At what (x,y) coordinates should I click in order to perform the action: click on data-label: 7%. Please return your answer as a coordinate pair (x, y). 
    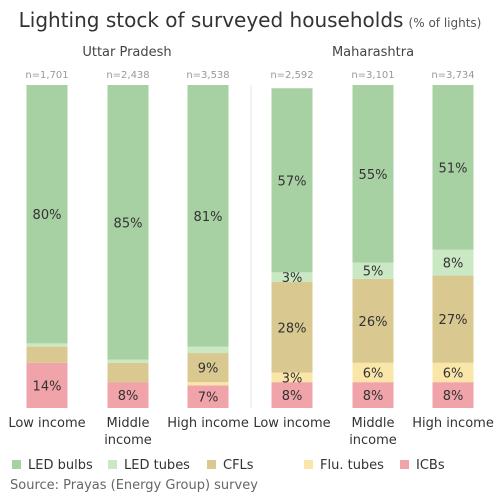
    Looking at the image, I should click on (208, 398).